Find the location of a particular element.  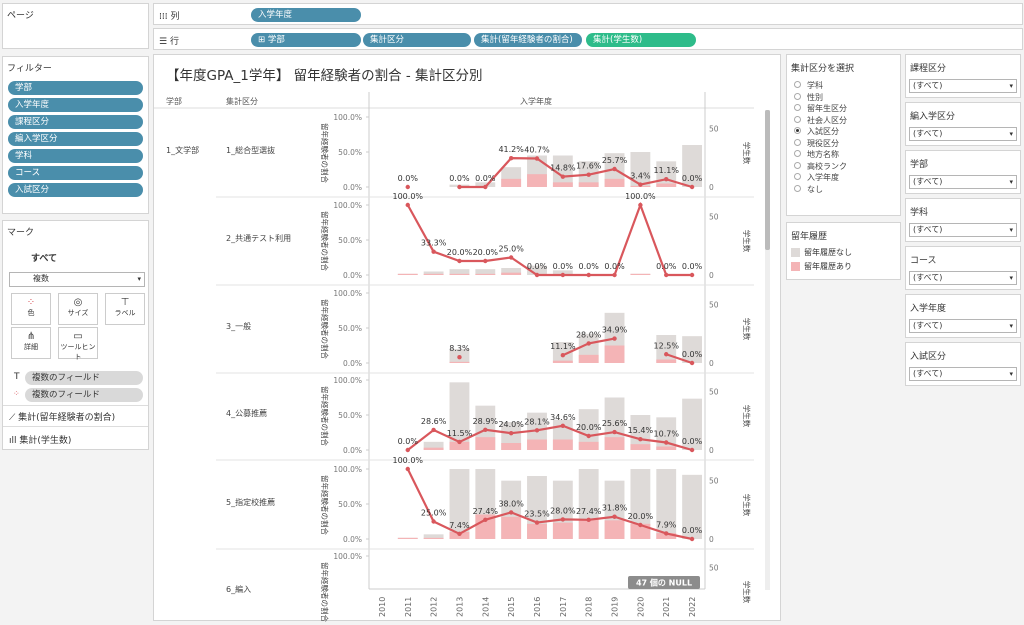

filter-dropdown-value: (すべて) is located at coordinates (928, 133).